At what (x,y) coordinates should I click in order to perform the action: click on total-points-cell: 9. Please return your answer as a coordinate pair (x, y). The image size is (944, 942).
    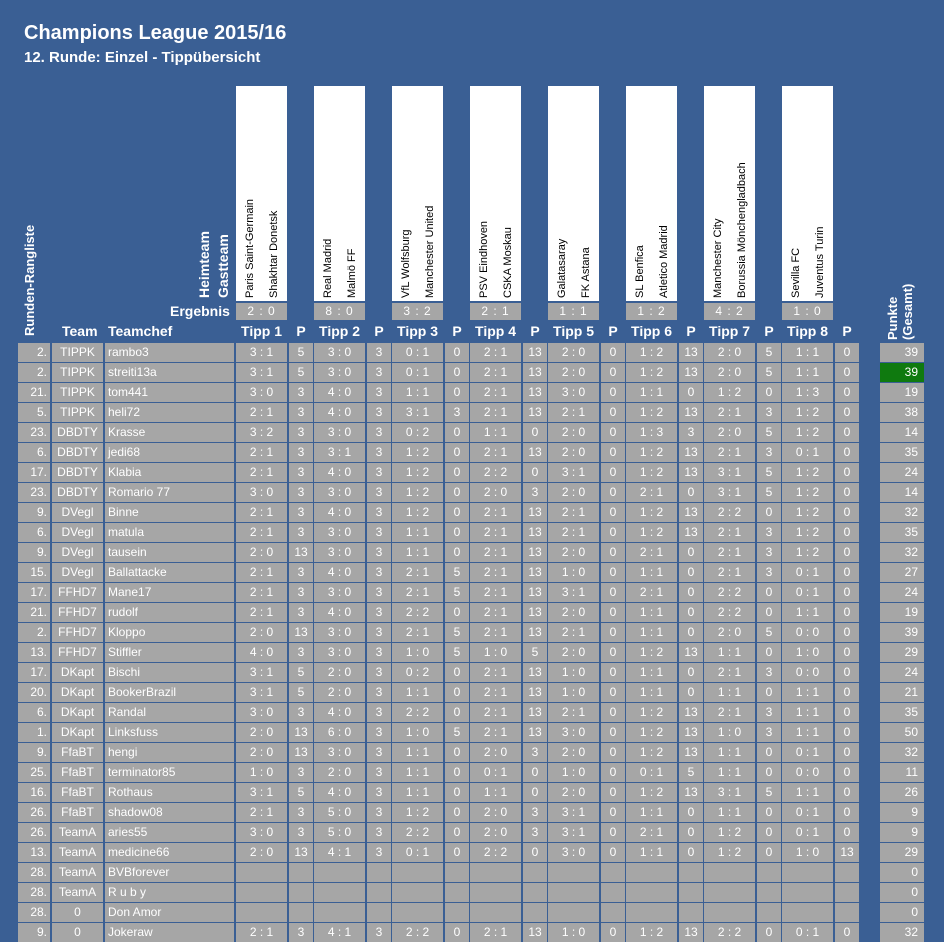
    Looking at the image, I should click on (902, 832).